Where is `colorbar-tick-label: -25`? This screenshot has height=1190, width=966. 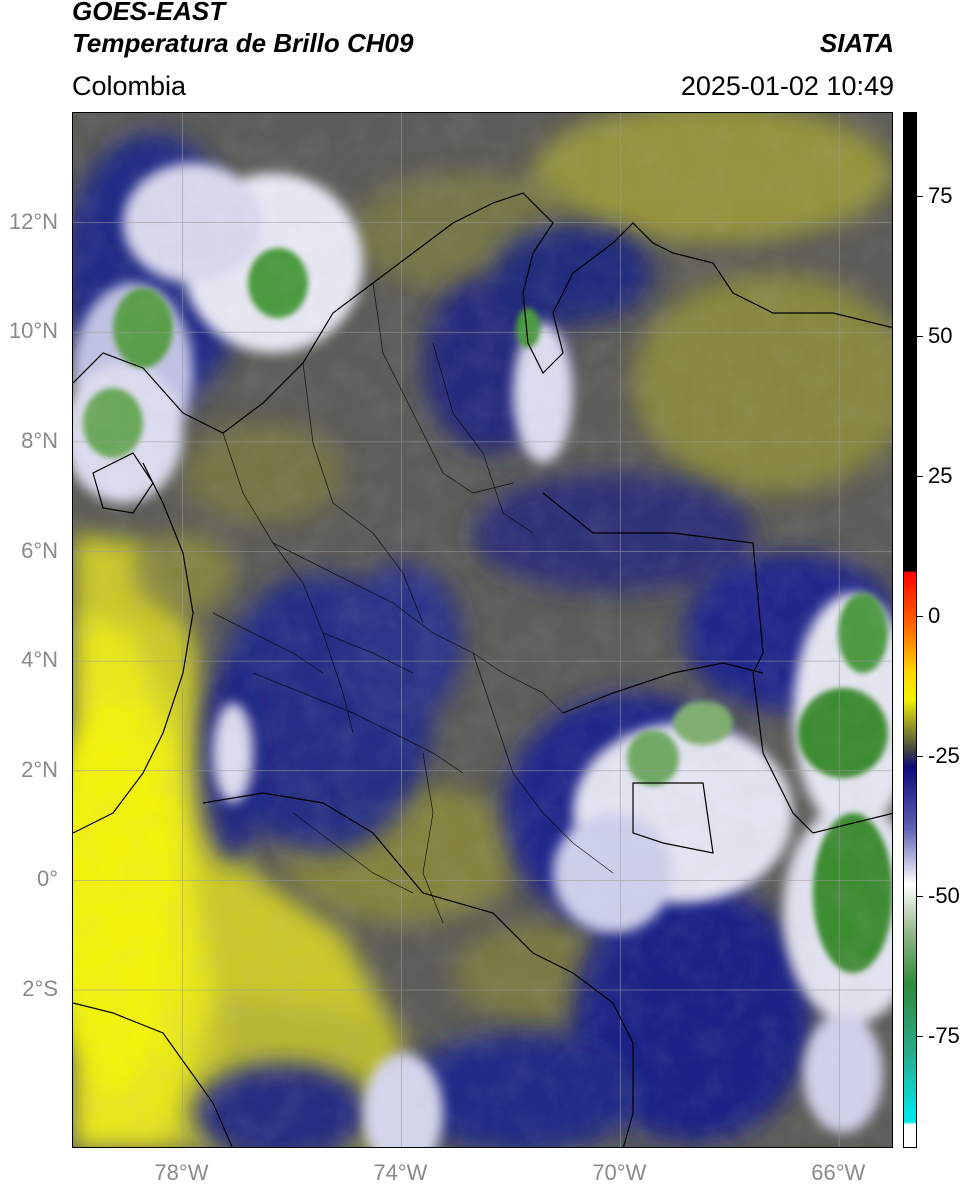
colorbar-tick-label: -25 is located at coordinates (944, 755).